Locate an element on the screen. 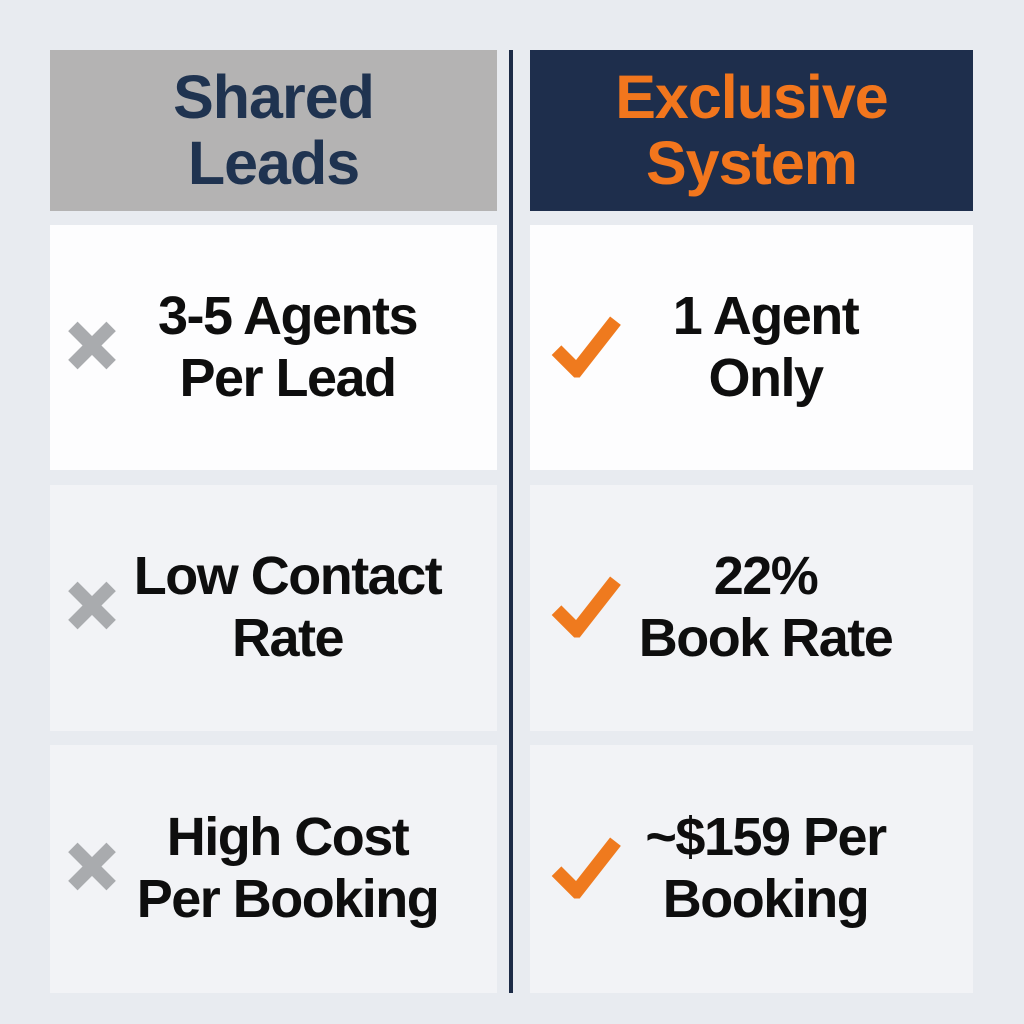 This screenshot has width=1024, height=1024. exclusive-system-header: Exclusive System is located at coordinates (751, 130).